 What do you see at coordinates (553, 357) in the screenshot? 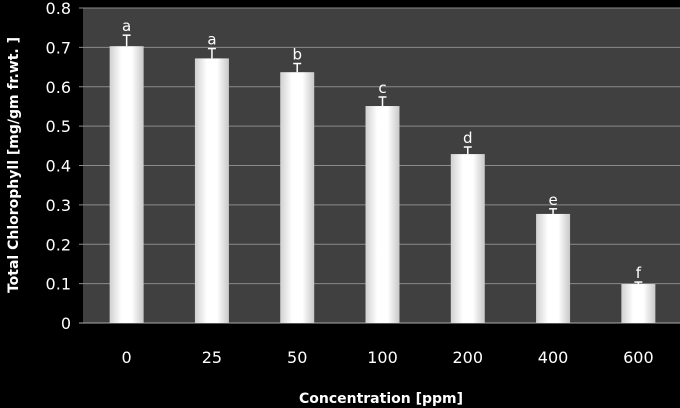
I see `x-tick-label: 400` at bounding box center [553, 357].